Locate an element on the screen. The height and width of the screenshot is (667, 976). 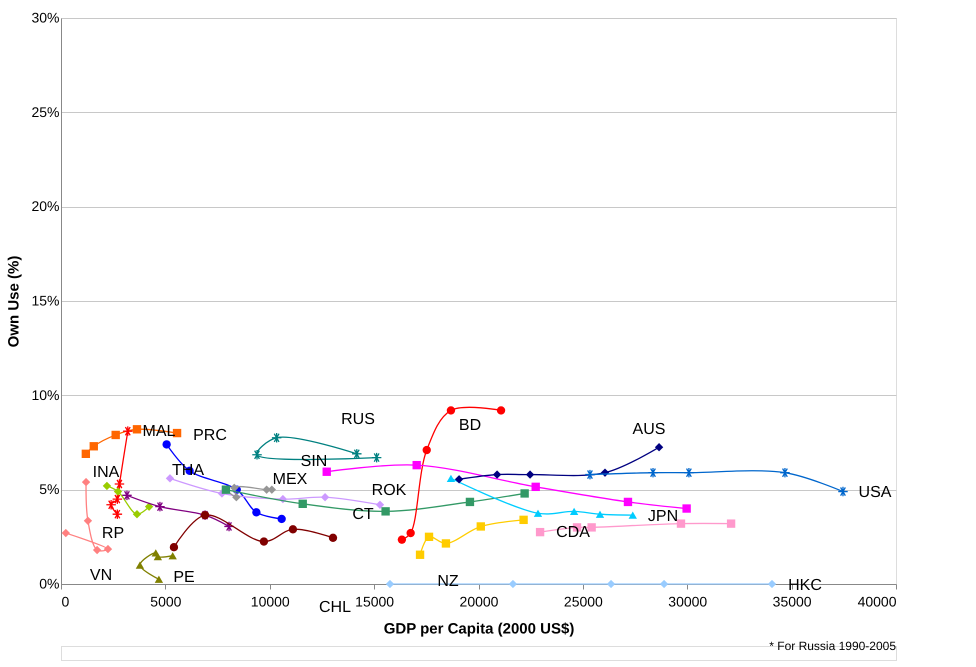
annotation: CDA is located at coordinates (573, 532).